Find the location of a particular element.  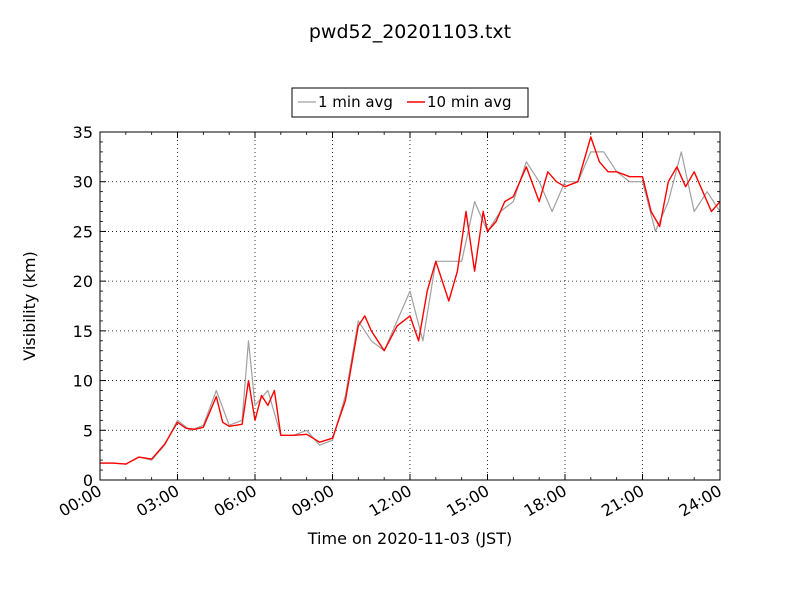

x-axis-label: Time on 2020-11-03 (JST) is located at coordinates (409, 538).